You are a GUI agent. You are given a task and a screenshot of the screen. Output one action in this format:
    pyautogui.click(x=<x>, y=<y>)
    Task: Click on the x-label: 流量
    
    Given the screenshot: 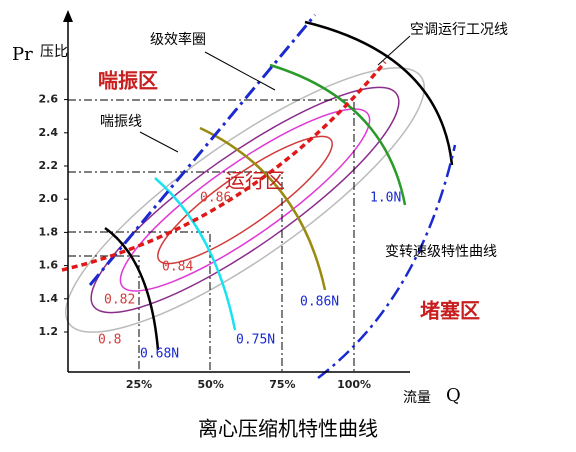 What is the action you would take?
    pyautogui.click(x=417, y=398)
    